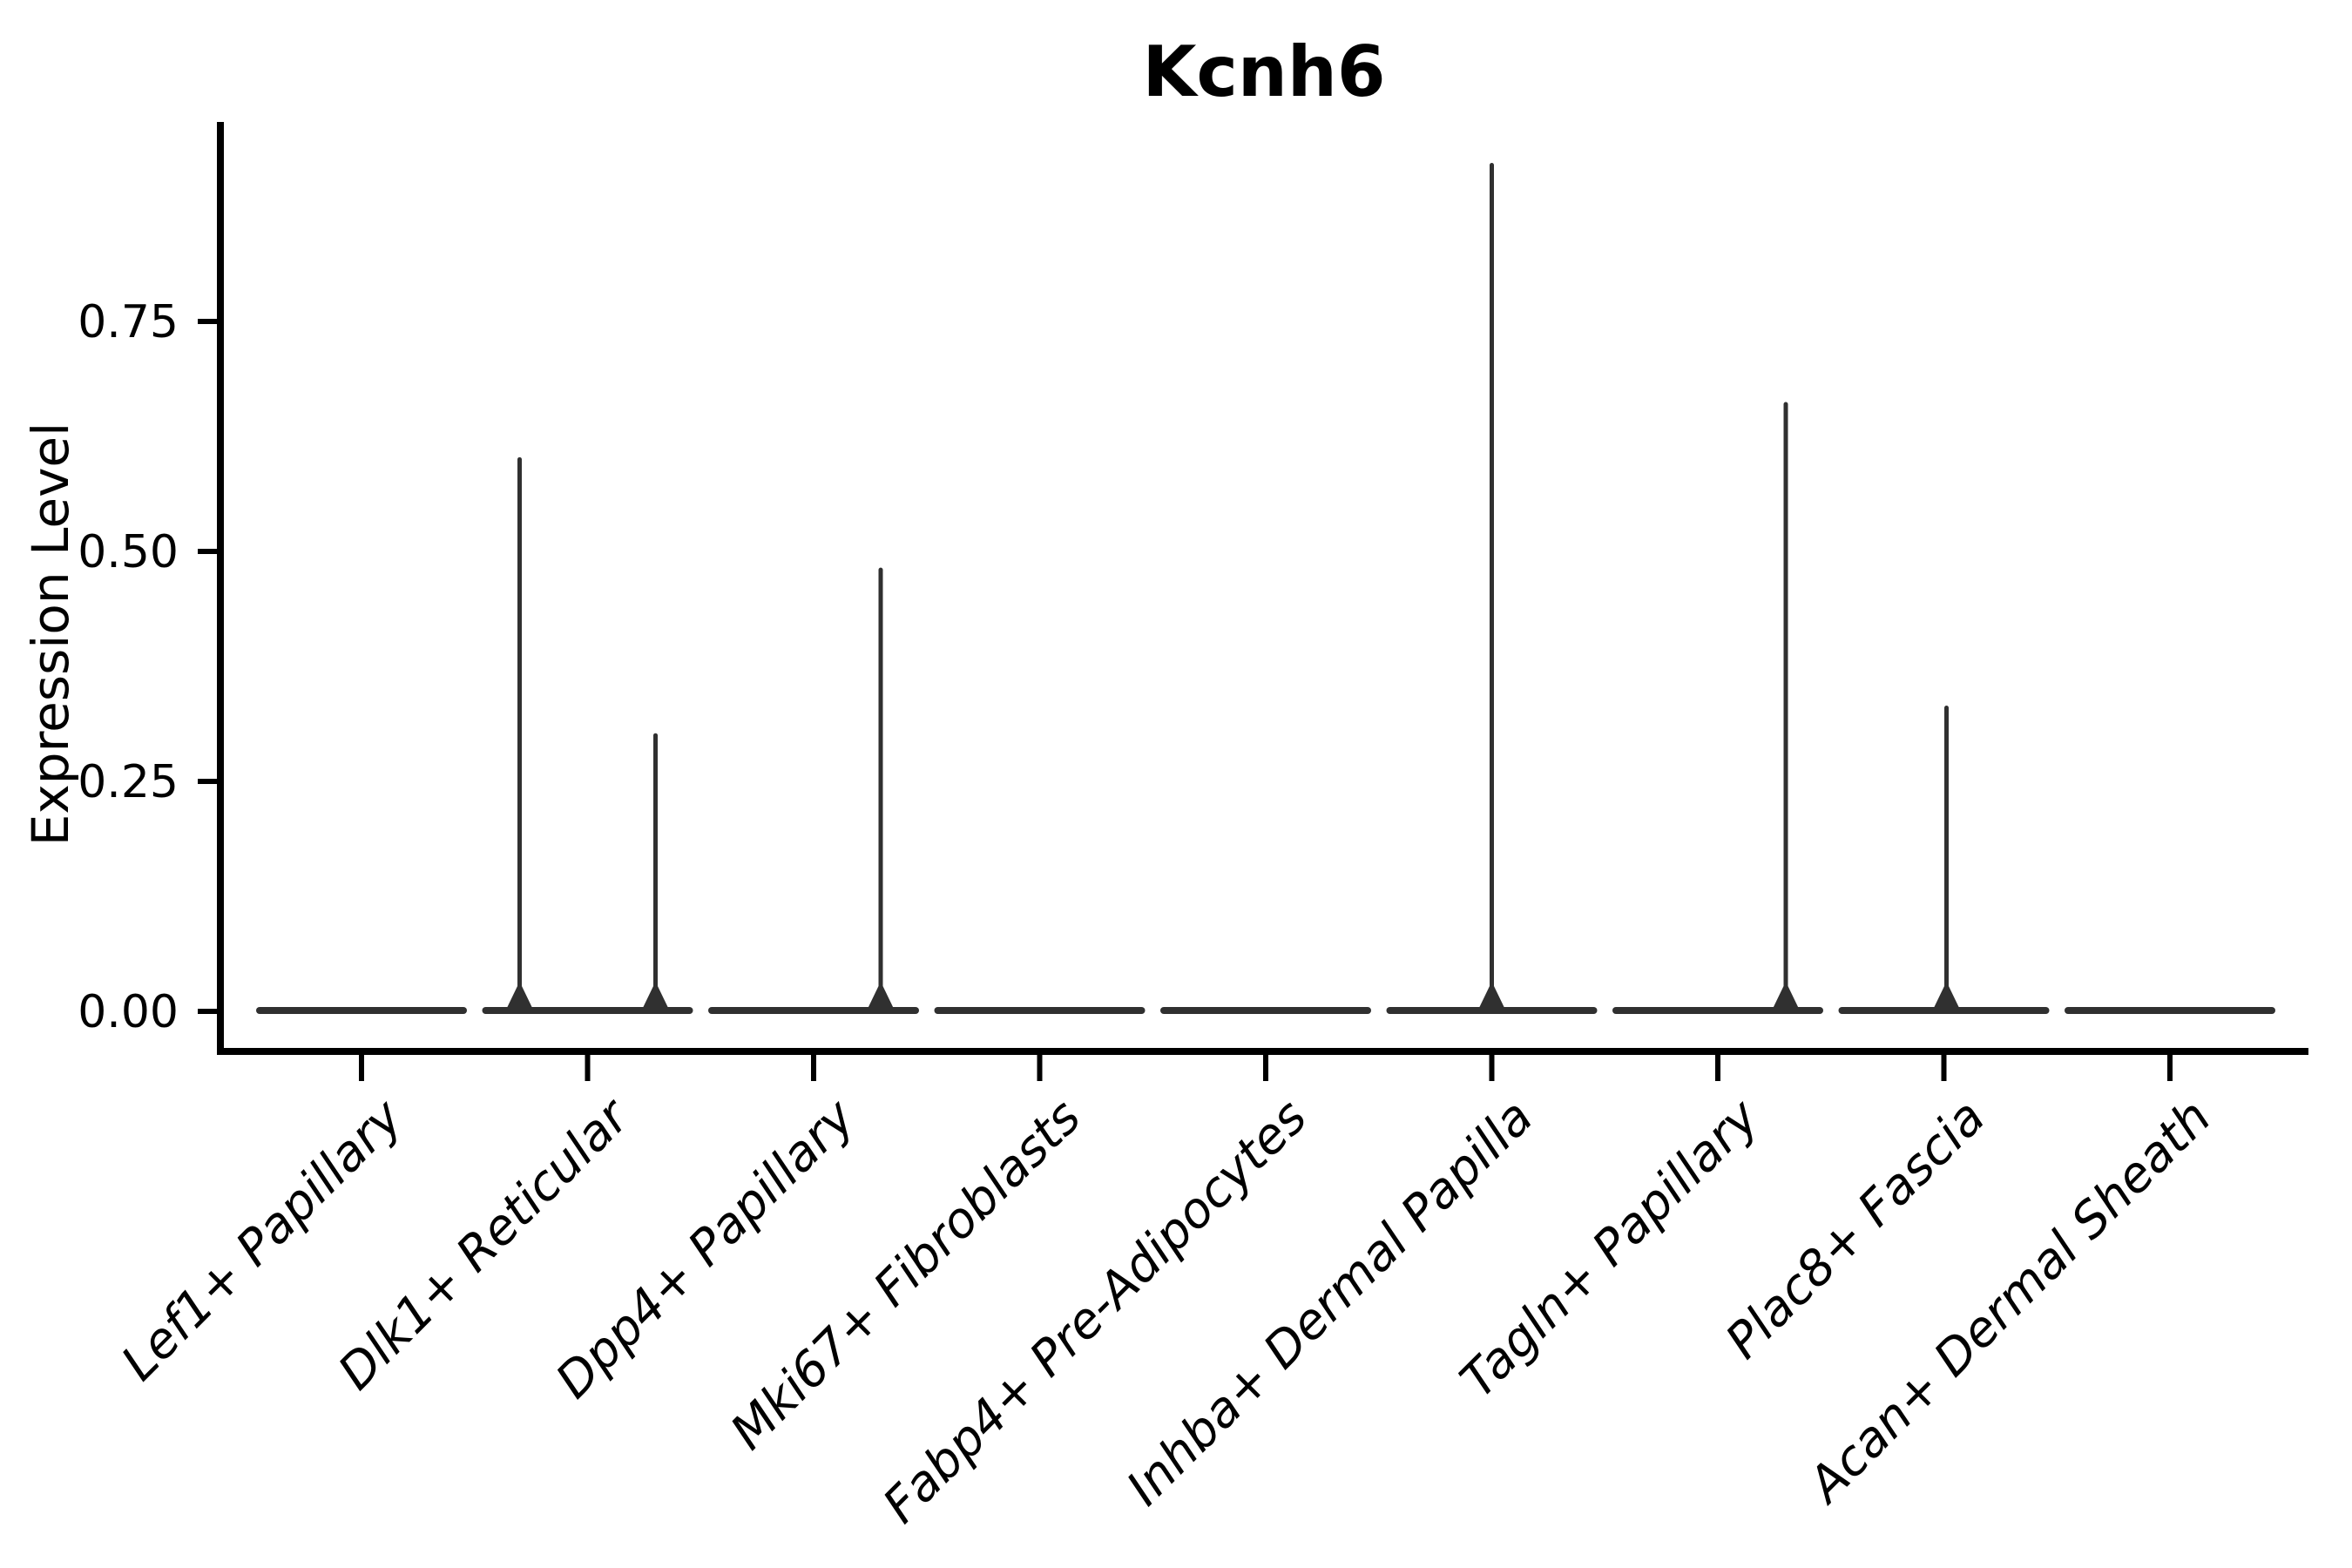 The image size is (2352, 1568). I want to click on y-tick-label: 0.25, so click(129, 782).